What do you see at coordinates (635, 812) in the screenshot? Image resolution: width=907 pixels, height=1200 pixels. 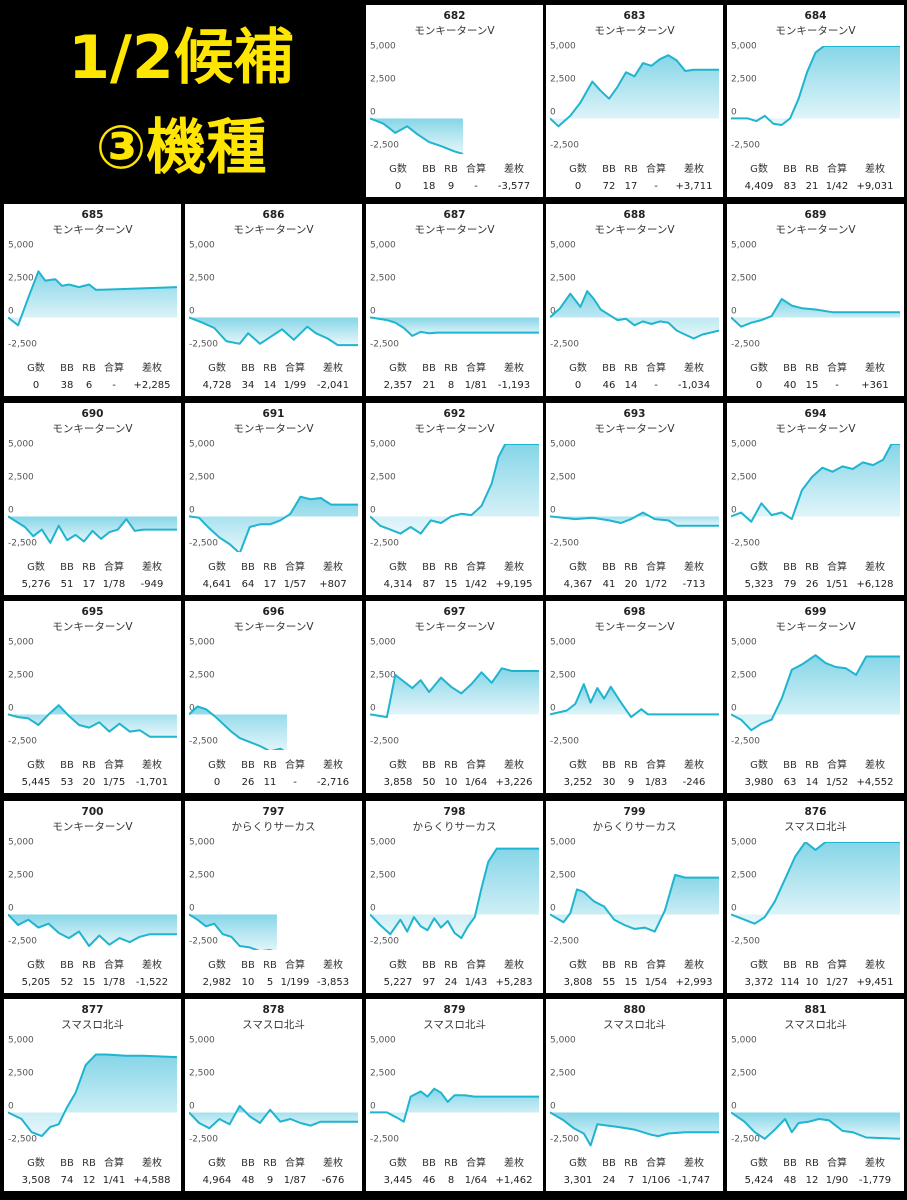 I see `machine-number: 799` at bounding box center [635, 812].